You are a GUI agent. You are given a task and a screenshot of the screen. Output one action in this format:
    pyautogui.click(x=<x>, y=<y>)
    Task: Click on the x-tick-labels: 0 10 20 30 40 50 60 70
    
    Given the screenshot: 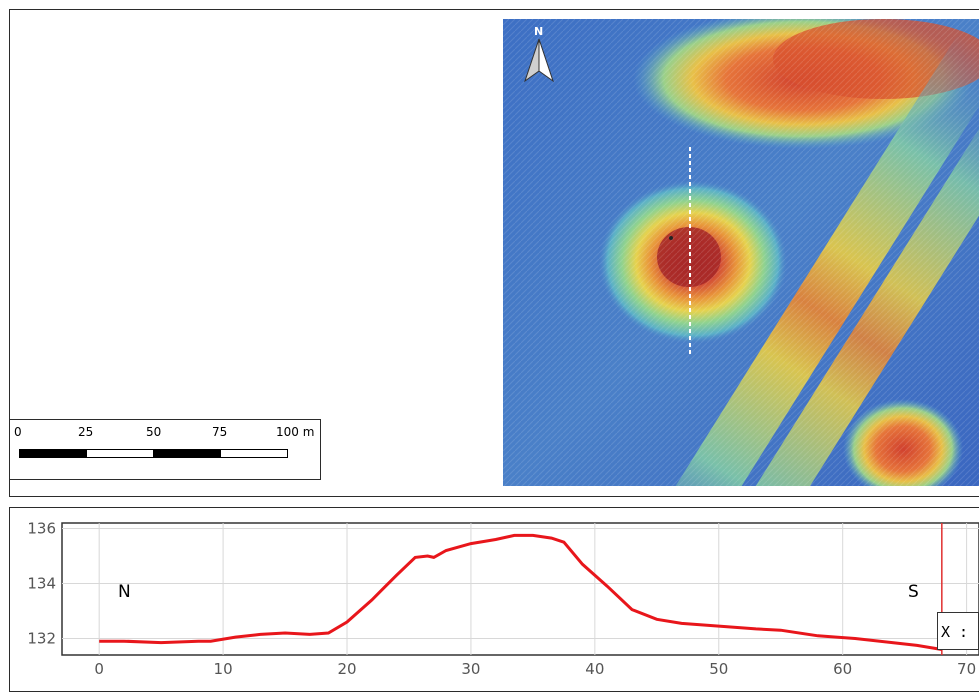 What is the action you would take?
    pyautogui.click(x=535, y=669)
    